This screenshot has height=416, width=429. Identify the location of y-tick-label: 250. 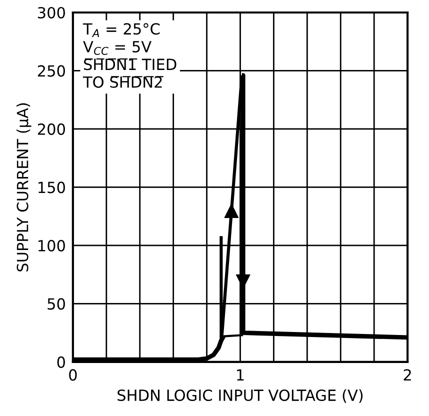
(51, 71).